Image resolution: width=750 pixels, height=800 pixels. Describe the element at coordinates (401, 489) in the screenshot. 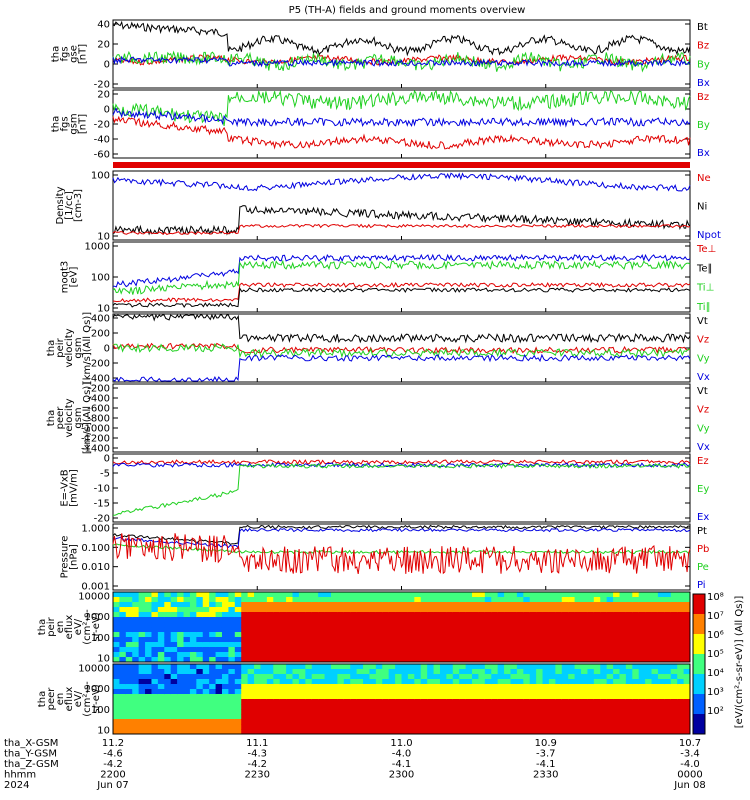

I see `series-Ey` at that location.